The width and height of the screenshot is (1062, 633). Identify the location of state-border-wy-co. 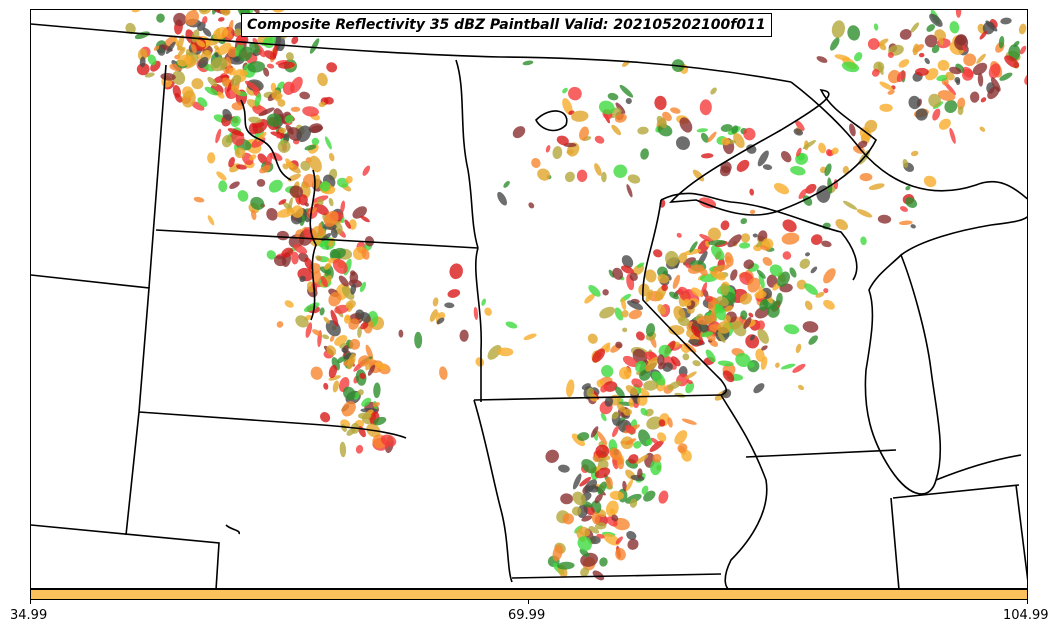
(90, 405).